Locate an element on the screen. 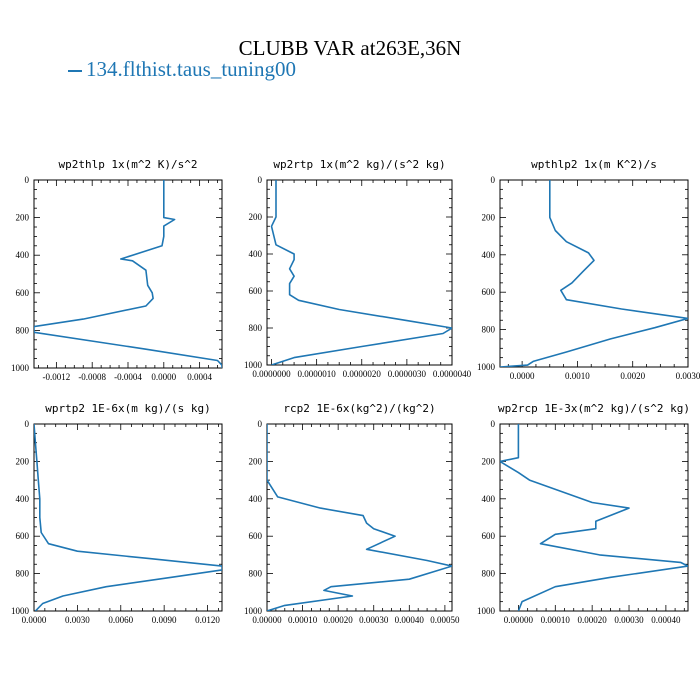  panel-title: rcp2 1E-6x(kg^2)/(kg^2) is located at coordinates (359, 408).